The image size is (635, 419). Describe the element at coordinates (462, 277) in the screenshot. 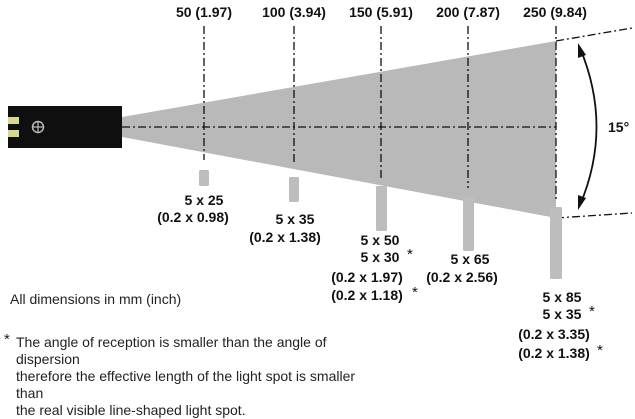

I see `spot-label-200-inch: (0.2 x 2.56)` at that location.